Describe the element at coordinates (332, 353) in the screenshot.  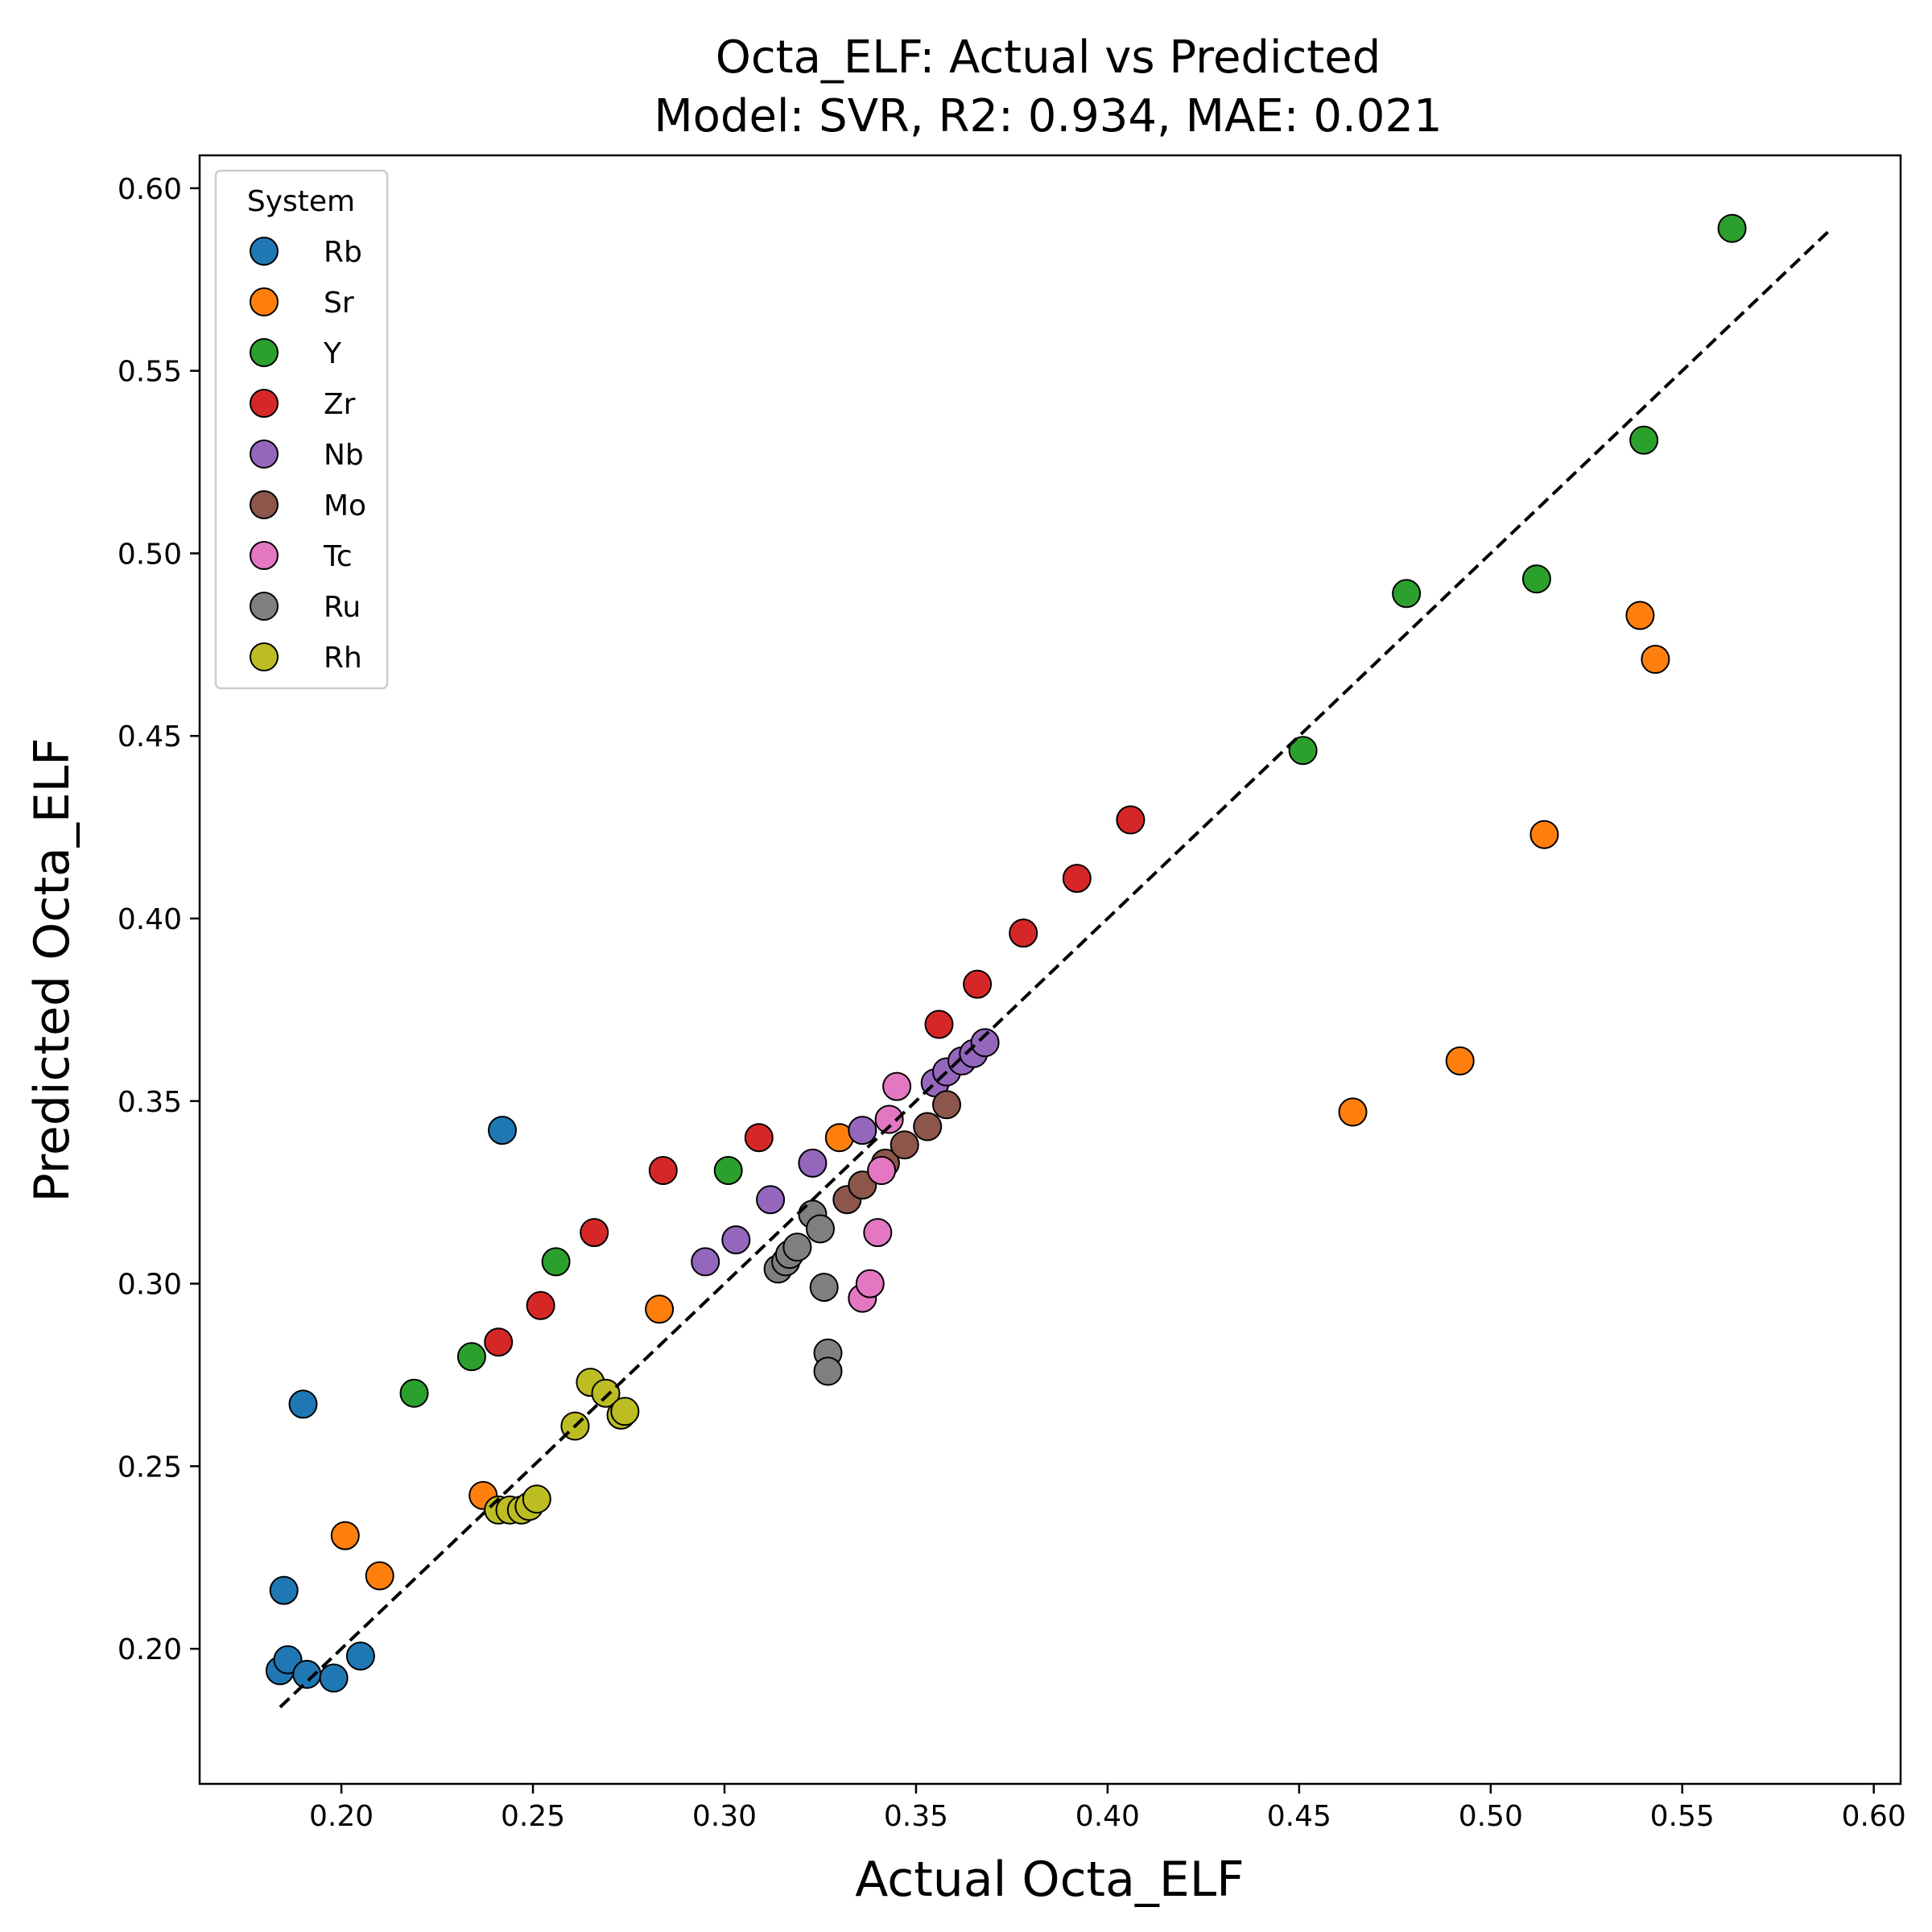
I see `legend-label-y: Y` at that location.